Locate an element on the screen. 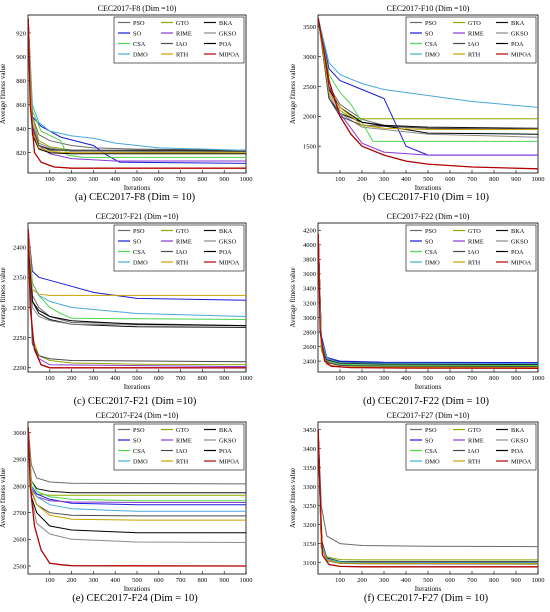  y-tick-label: 3300 is located at coordinates (309, 487).